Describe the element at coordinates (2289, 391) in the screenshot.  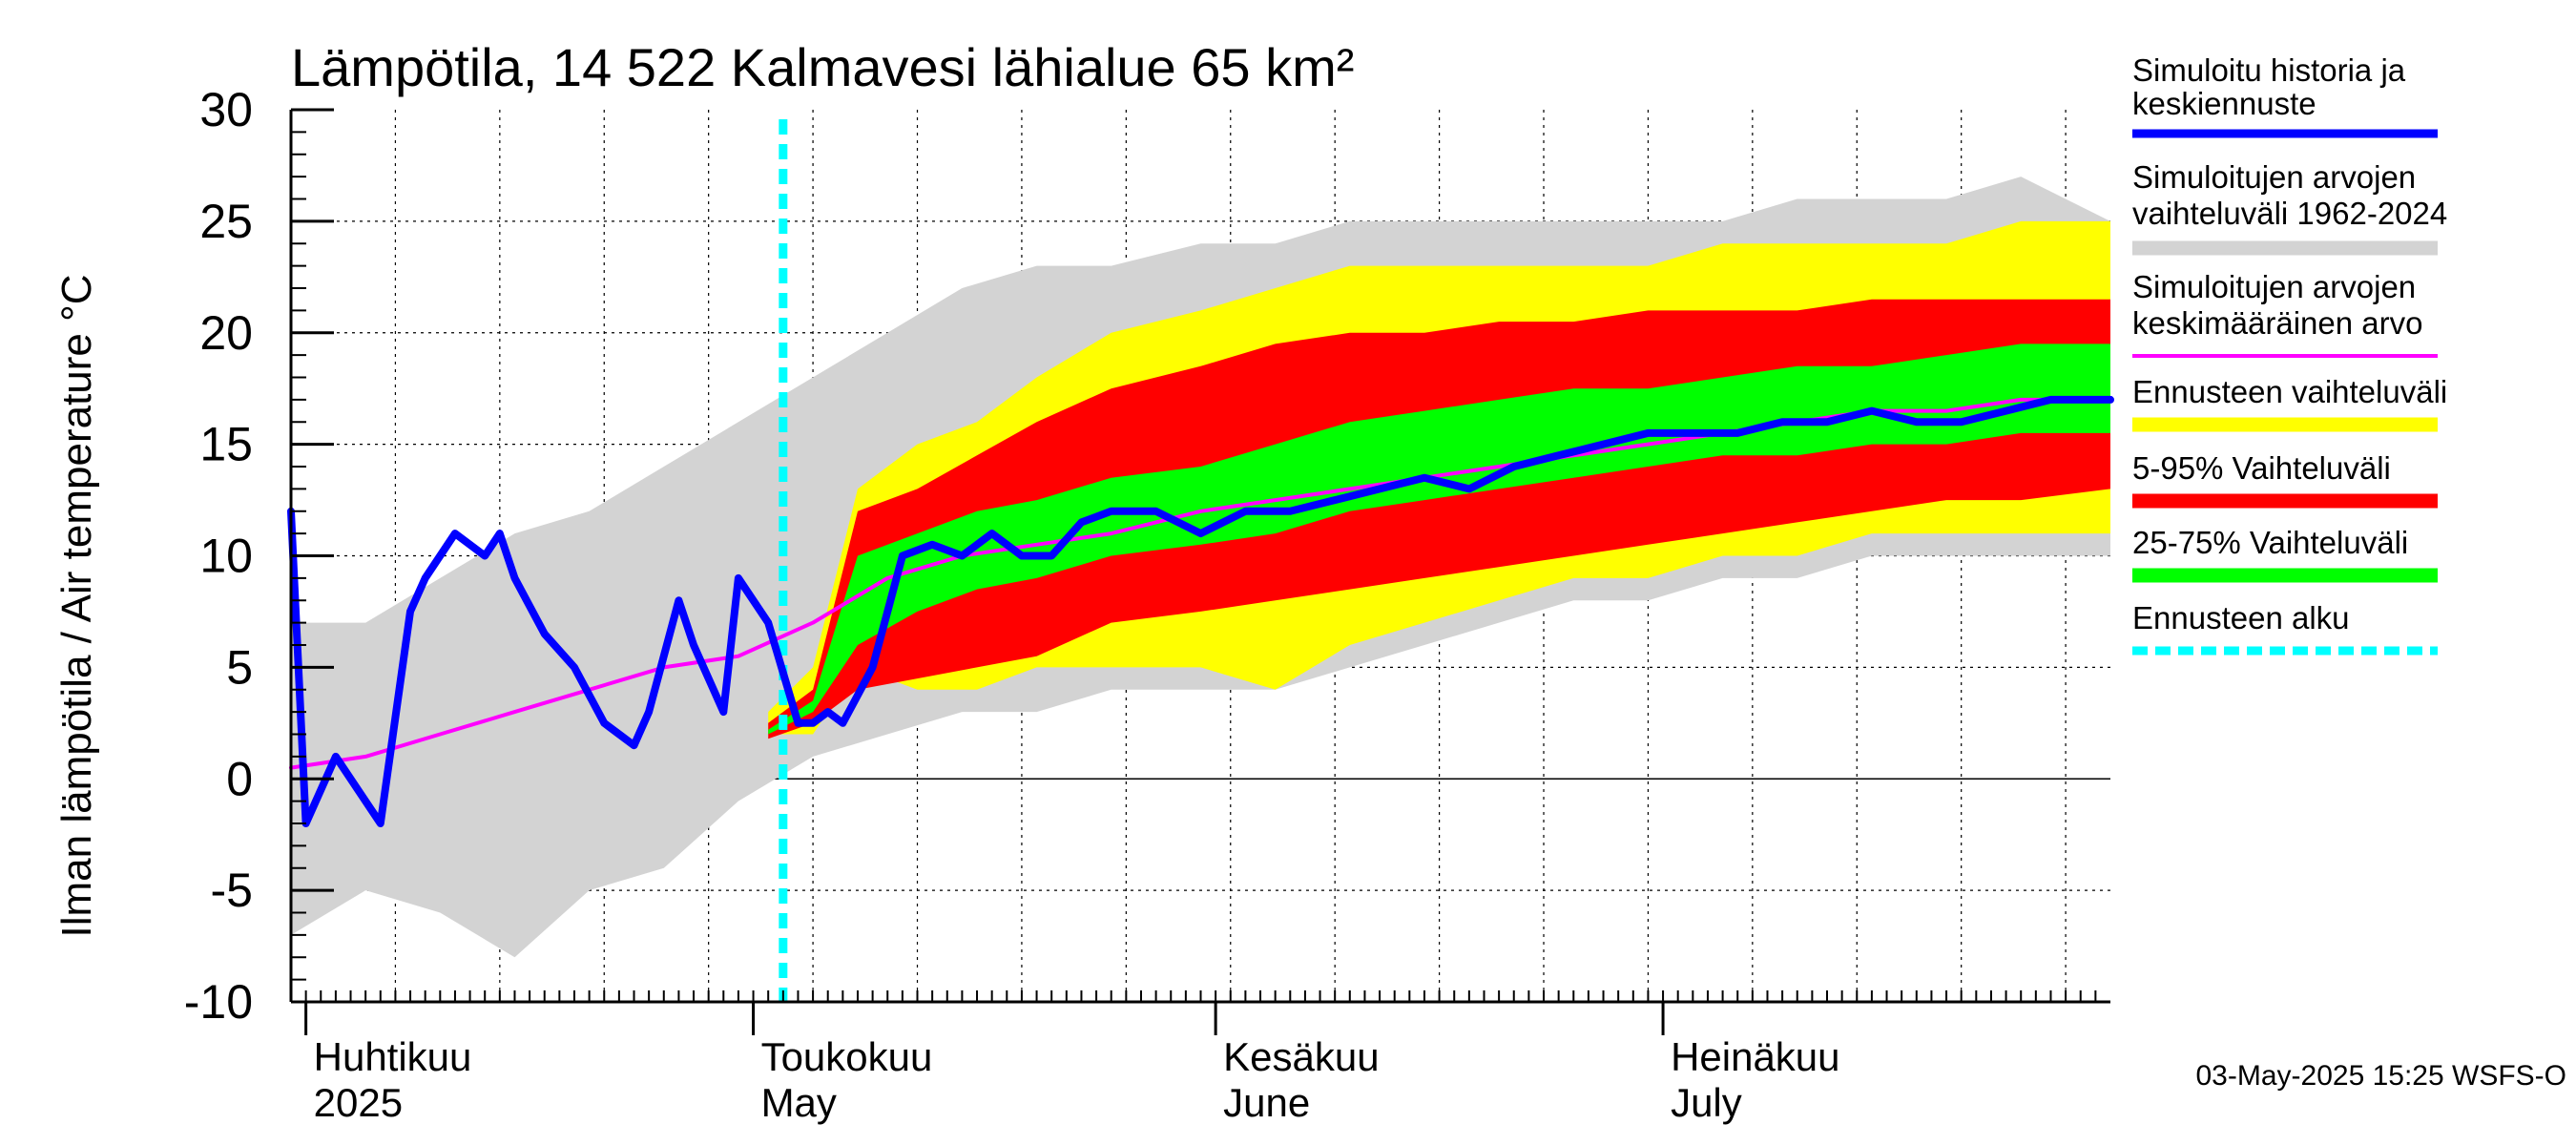
I see `legend-label: Ennusteen vaihteluväli` at that location.